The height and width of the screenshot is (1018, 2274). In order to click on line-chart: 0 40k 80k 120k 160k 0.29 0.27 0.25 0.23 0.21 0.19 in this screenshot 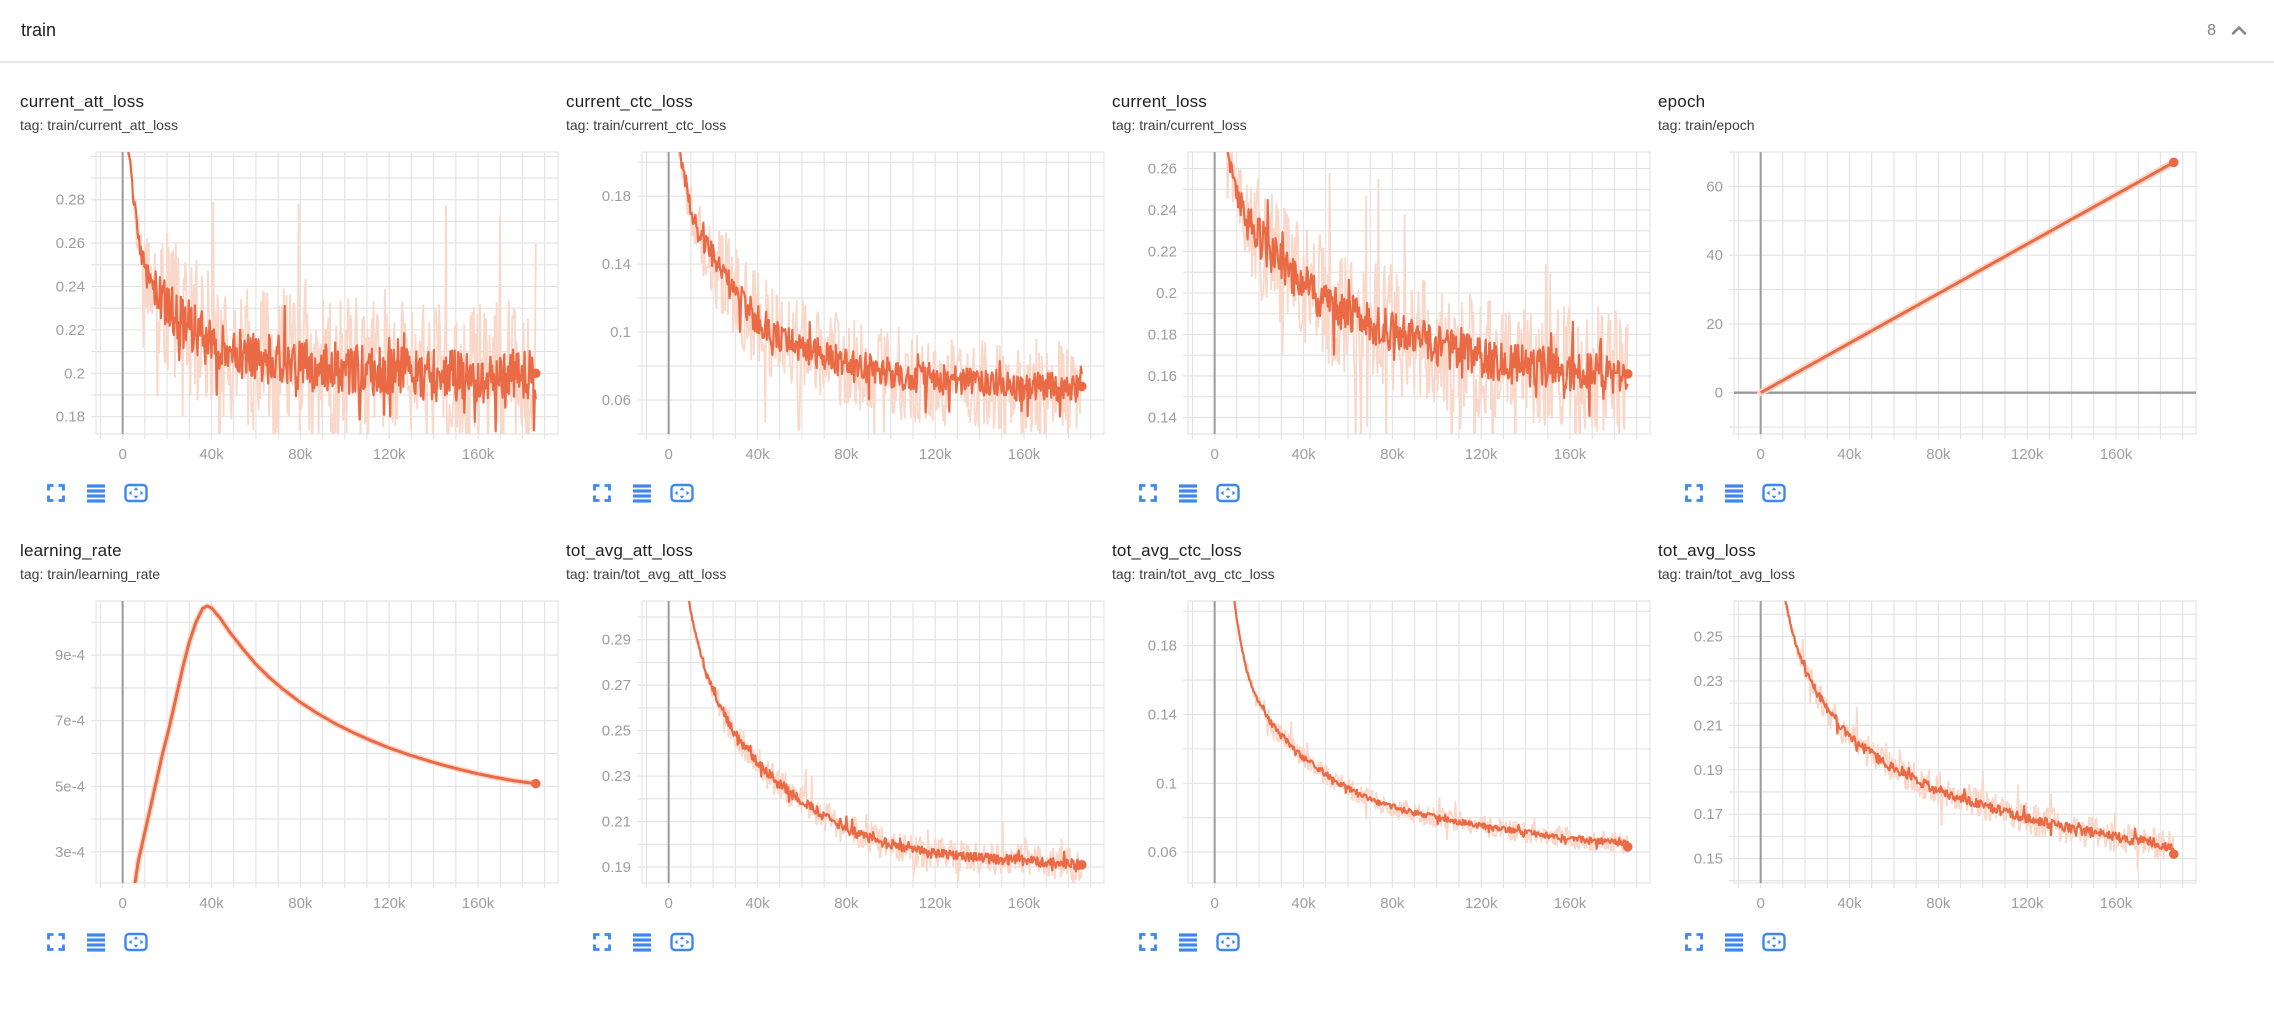, I will do `click(836, 760)`.